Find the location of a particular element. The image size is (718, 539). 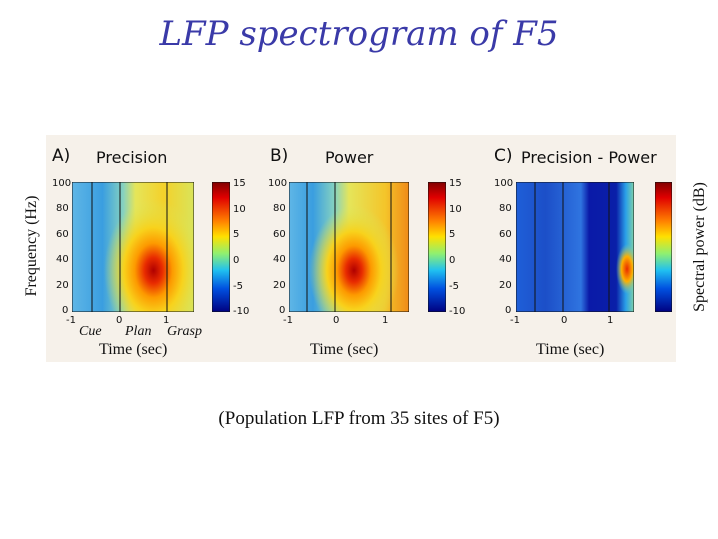

panel-b-ytick: 60 is located at coordinates (279, 234).